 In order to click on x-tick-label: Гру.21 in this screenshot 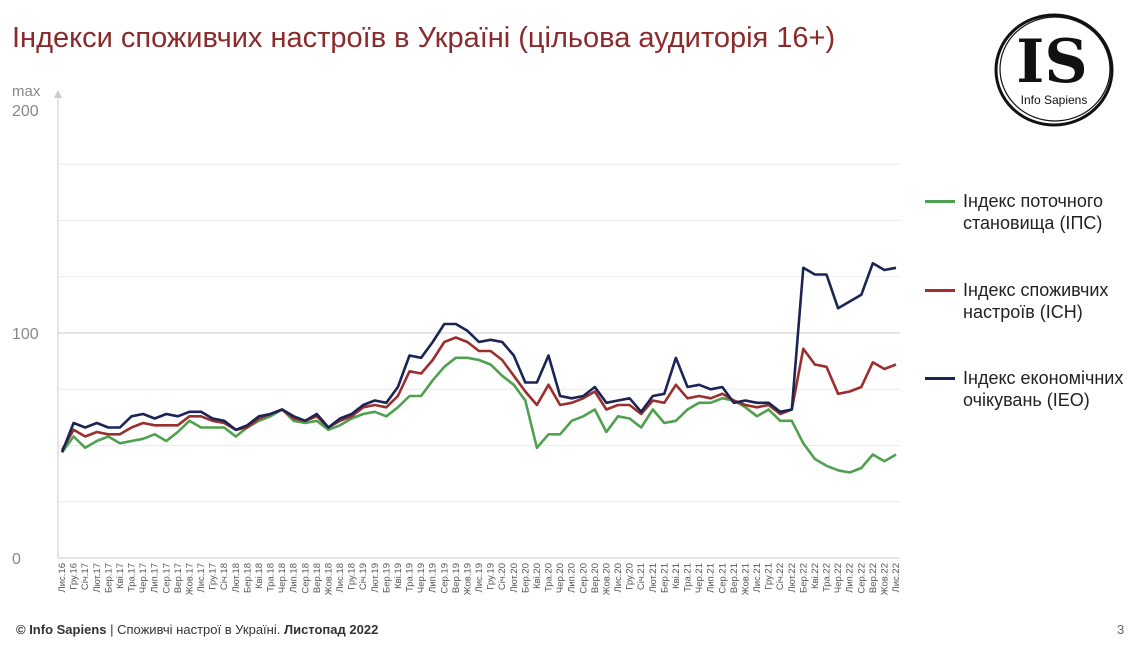, I will do `click(769, 576)`.